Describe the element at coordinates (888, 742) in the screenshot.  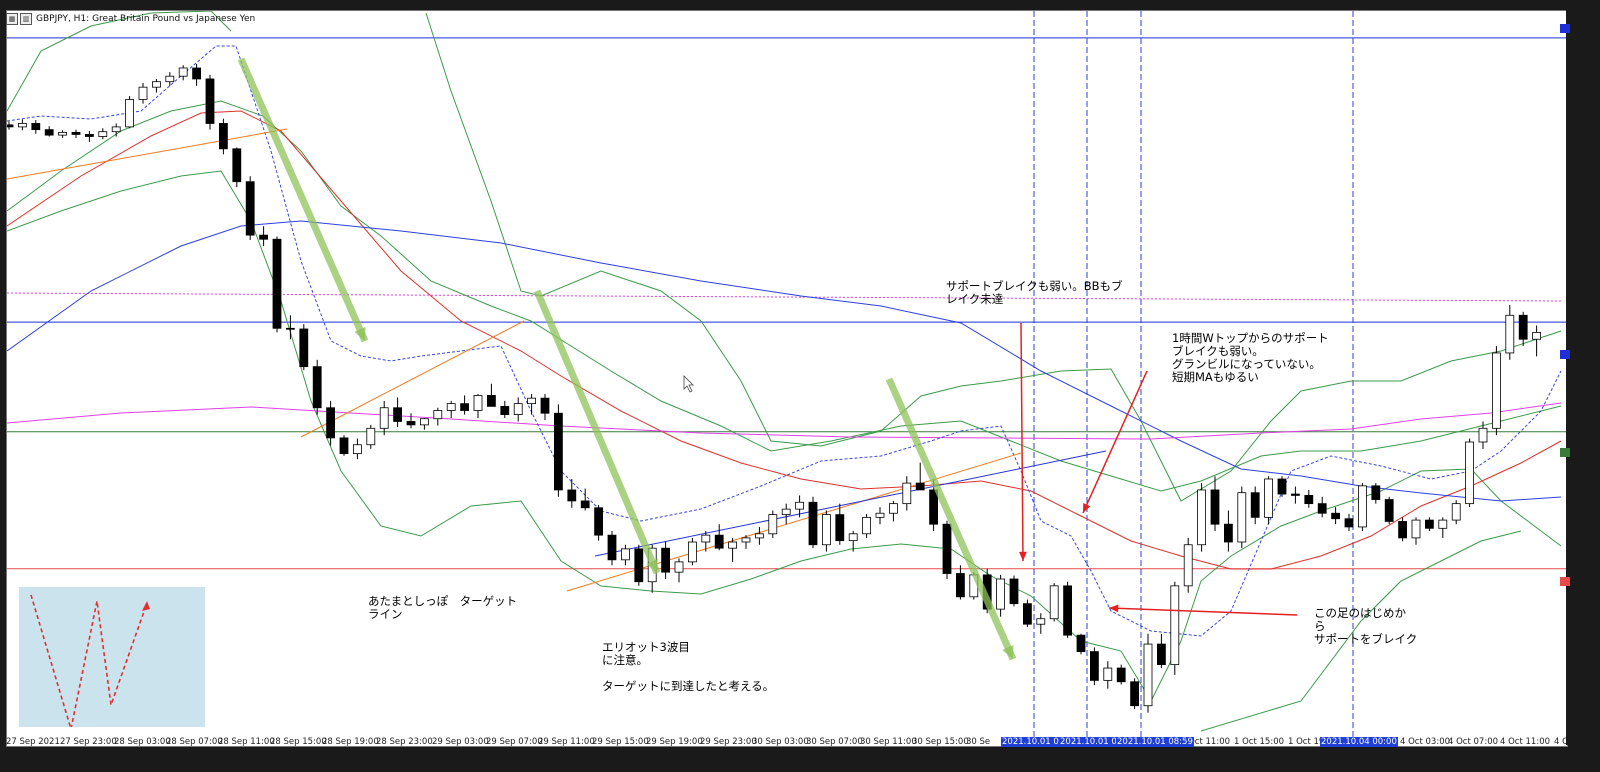
I see `x-axis-label: 30 Sep 11:00` at that location.